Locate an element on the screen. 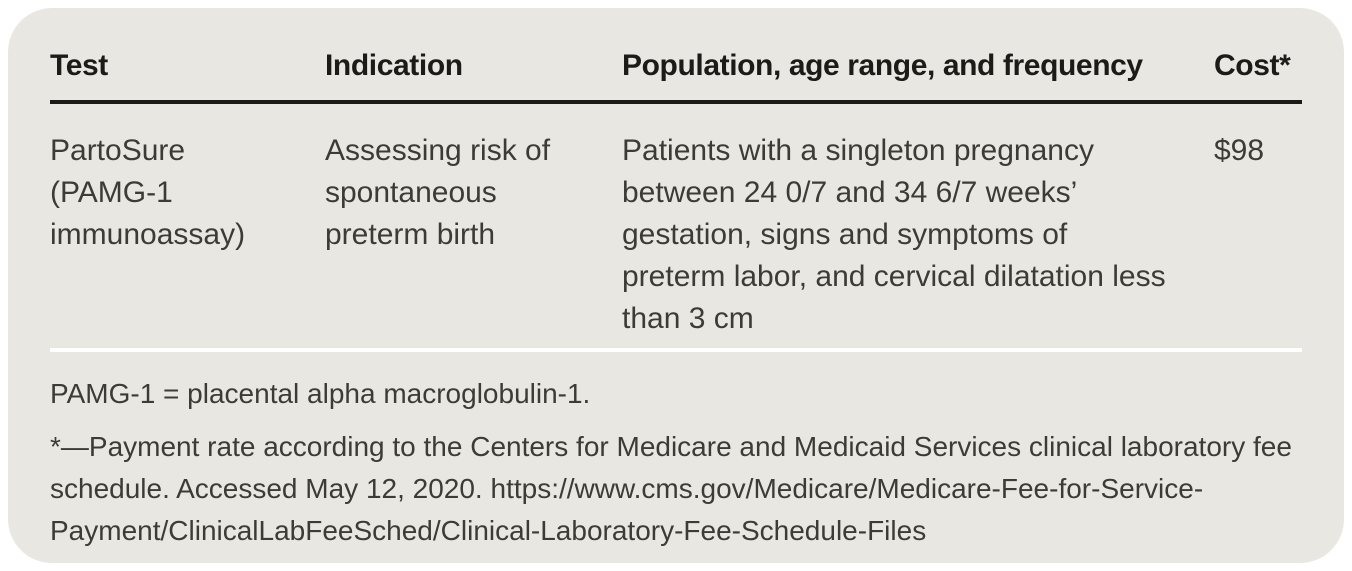 Image resolution: width=1352 pixels, height=571 pixels. column-header-population: Population, age range, and frequency is located at coordinates (918, 76).